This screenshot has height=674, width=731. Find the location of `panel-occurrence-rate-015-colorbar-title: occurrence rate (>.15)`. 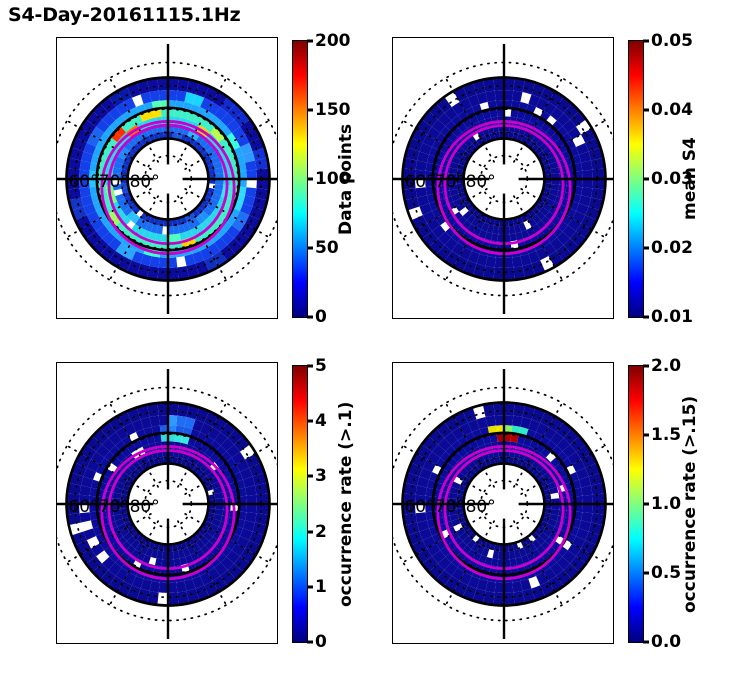

panel-occurrence-rate-015-colorbar-title: occurrence rate (>.15) is located at coordinates (690, 504).